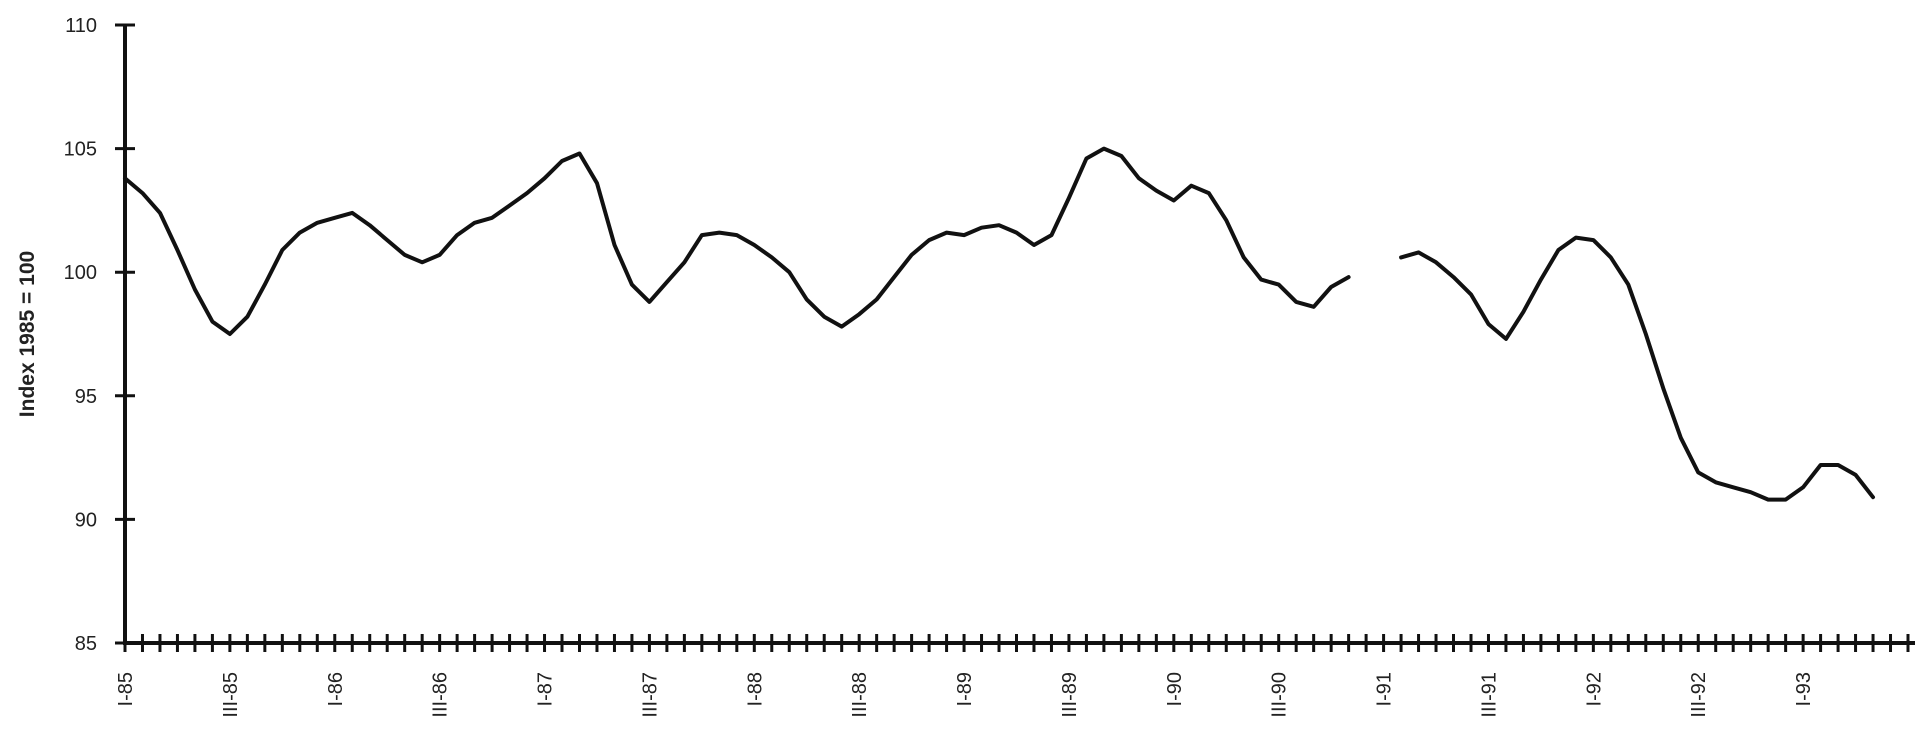 The image size is (1921, 730). What do you see at coordinates (1594, 689) in the screenshot?
I see `x-tick-label: I-92` at bounding box center [1594, 689].